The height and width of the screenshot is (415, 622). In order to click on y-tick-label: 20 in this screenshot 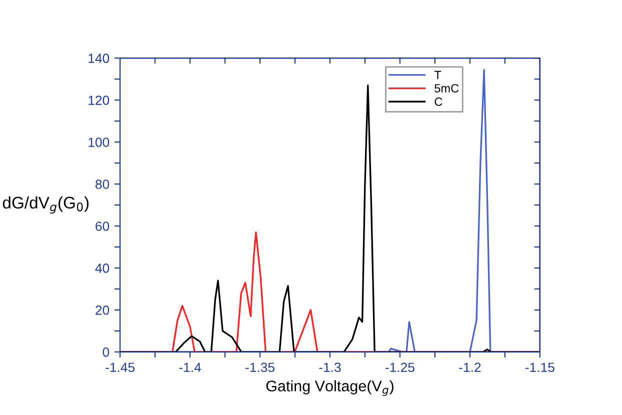, I will do `click(103, 310)`.